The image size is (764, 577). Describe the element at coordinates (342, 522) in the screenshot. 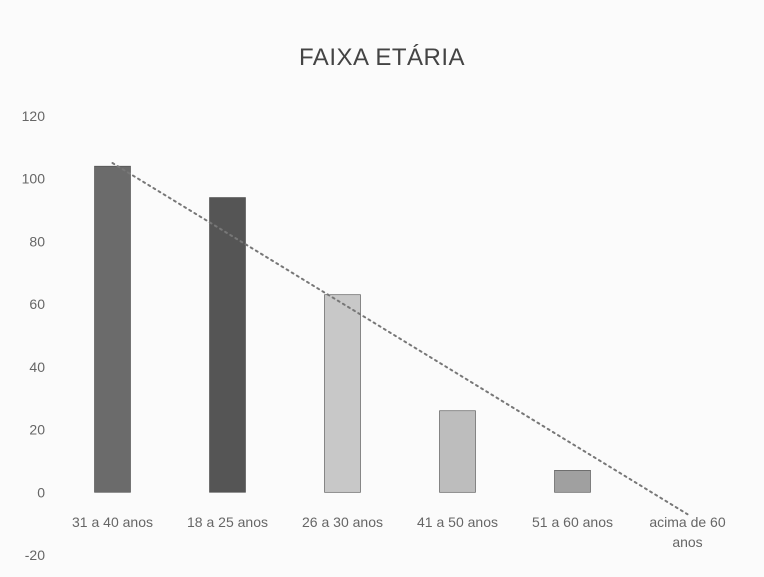

I see `x-category-label: 26 a 30 anos` at that location.